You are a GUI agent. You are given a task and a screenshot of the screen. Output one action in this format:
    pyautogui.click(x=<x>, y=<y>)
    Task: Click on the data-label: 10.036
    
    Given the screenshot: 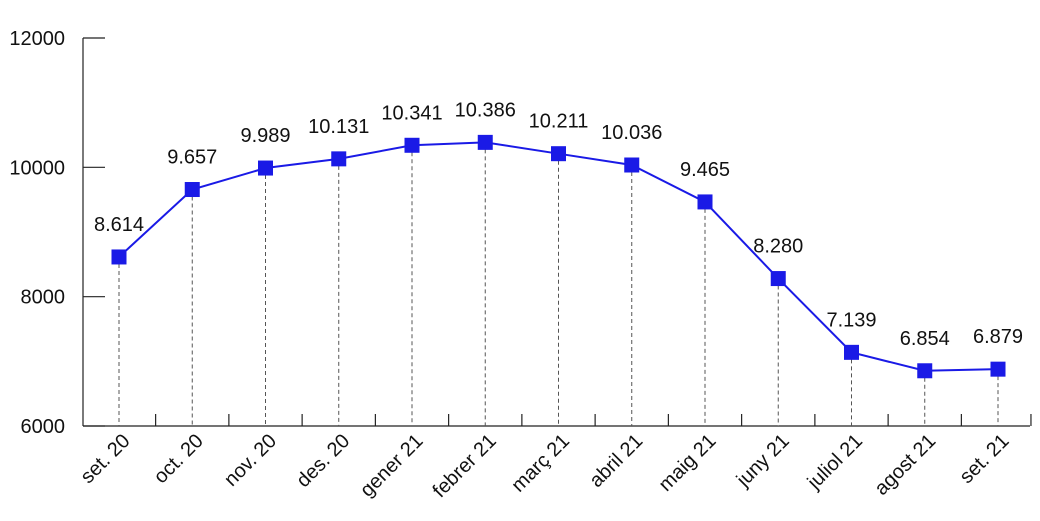 What is the action you would take?
    pyautogui.click(x=631, y=133)
    